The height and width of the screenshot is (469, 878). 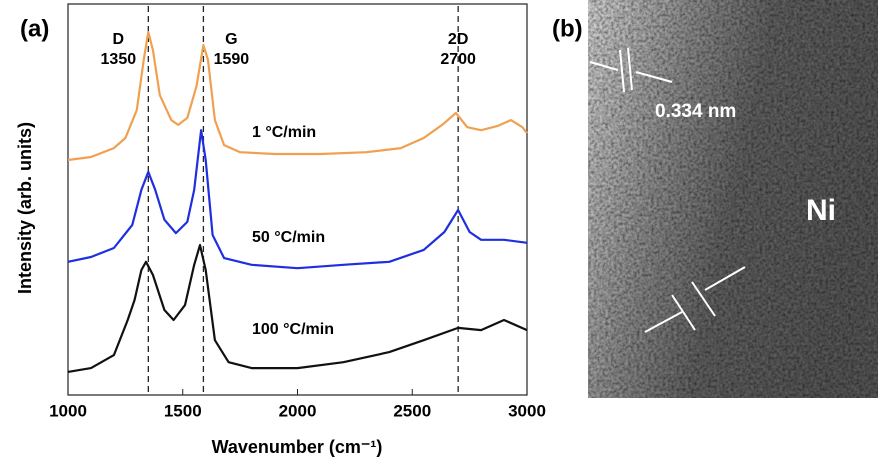 What do you see at coordinates (667, 190) in the screenshot?
I see `lattice-markers` at bounding box center [667, 190].